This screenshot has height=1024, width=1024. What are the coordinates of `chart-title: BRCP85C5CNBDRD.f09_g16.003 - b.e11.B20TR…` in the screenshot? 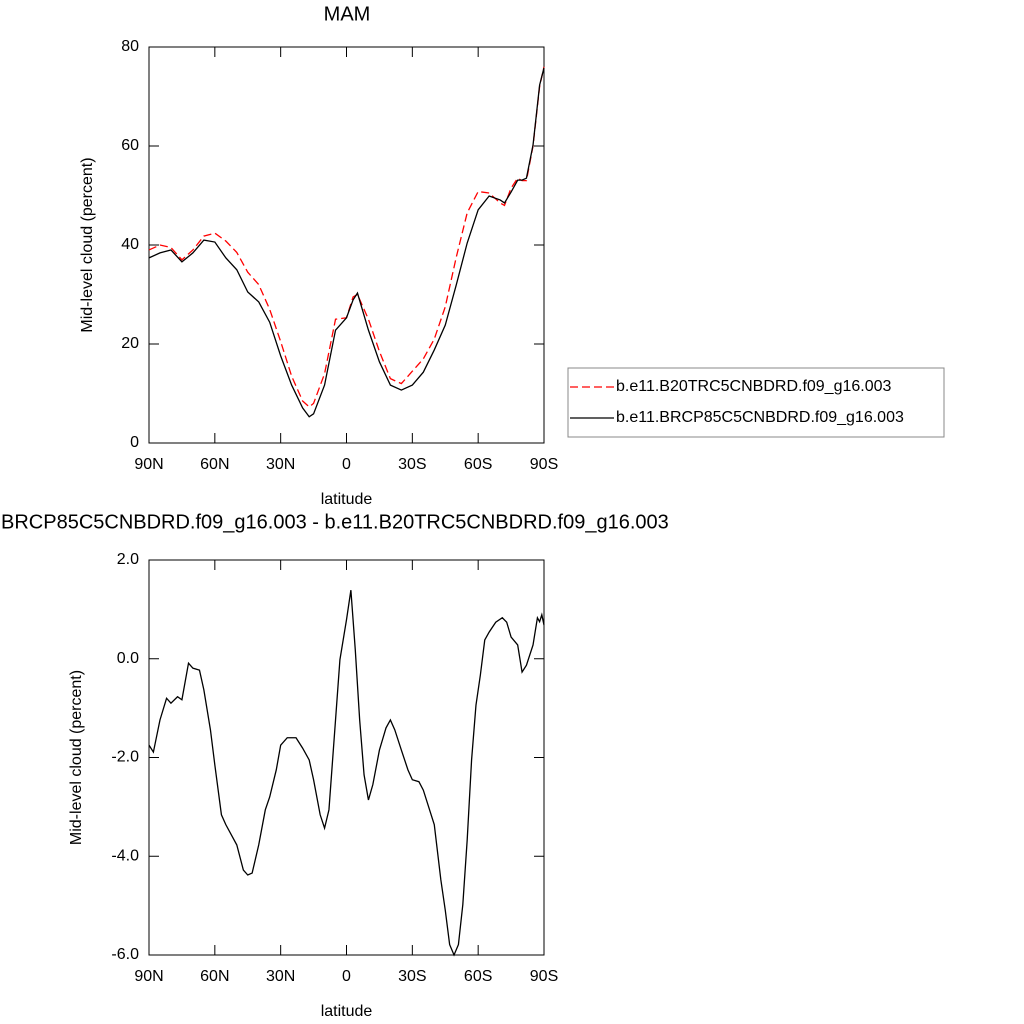 It's located at (335, 522).